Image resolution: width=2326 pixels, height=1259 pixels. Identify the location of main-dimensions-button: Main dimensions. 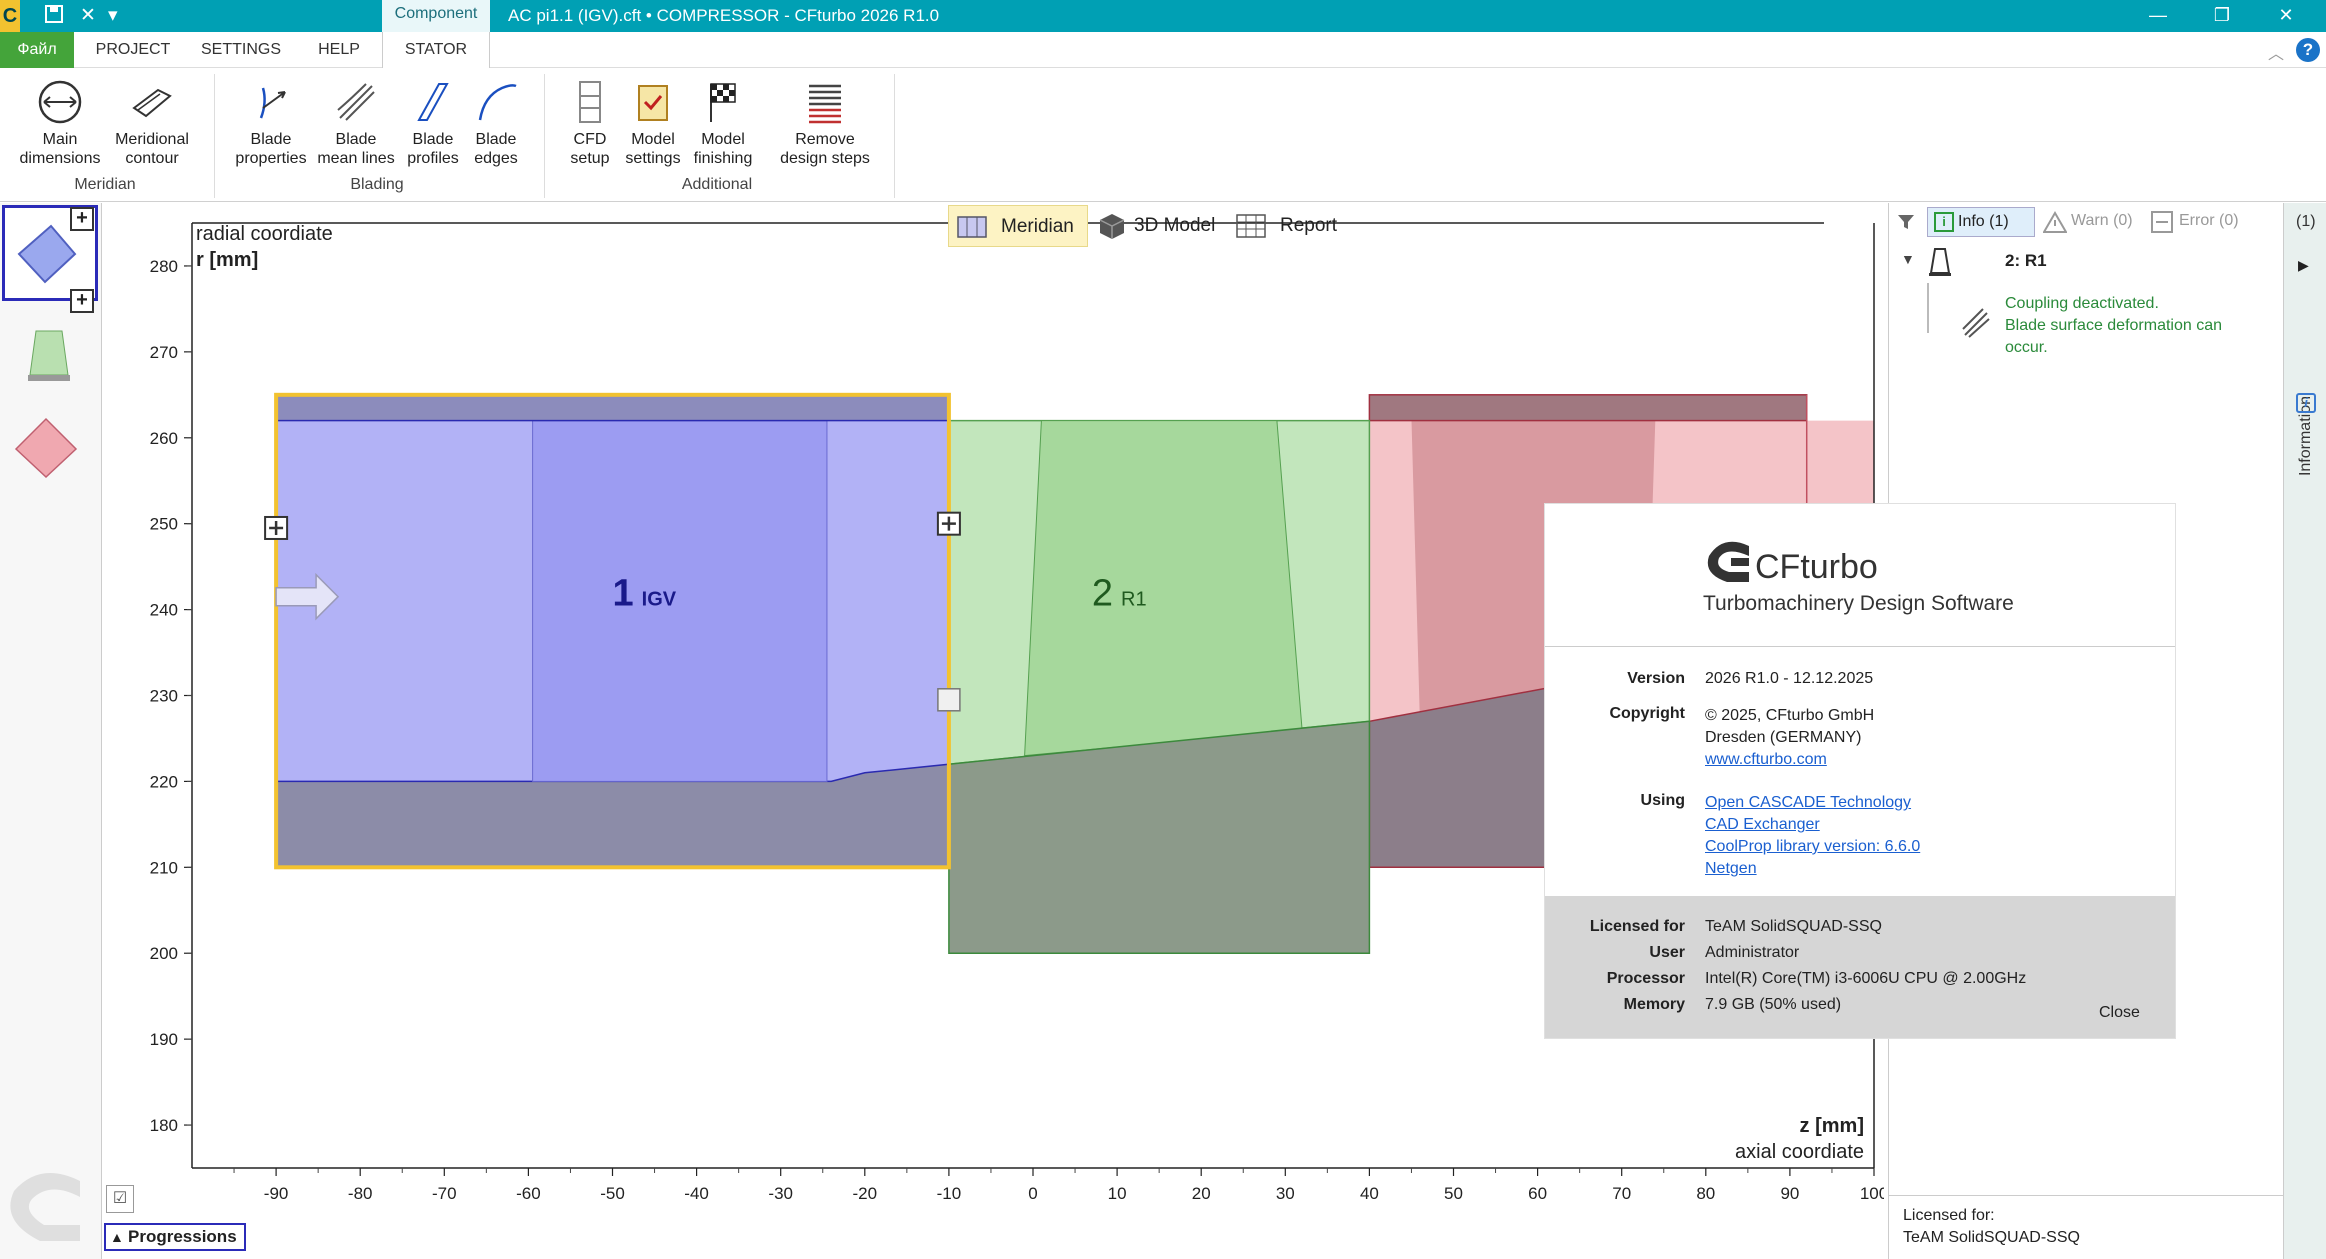
(60, 123).